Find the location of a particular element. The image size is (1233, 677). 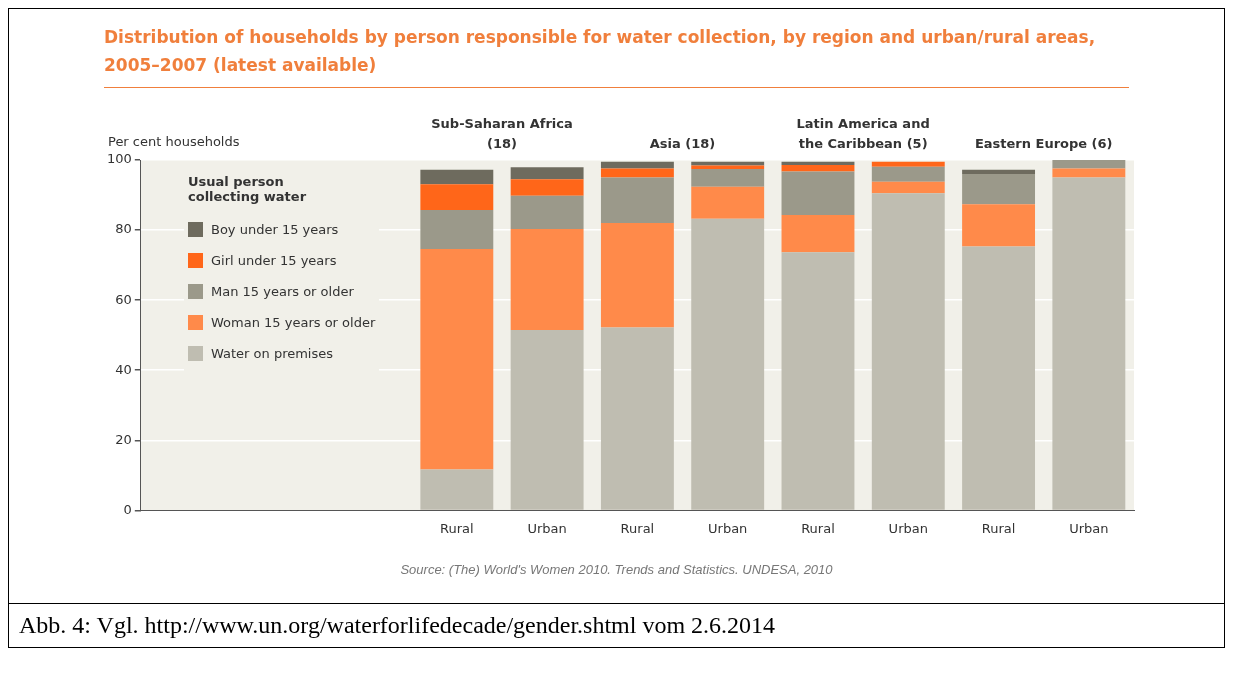

legend-title: Usual person collecting water is located at coordinates (248, 189).